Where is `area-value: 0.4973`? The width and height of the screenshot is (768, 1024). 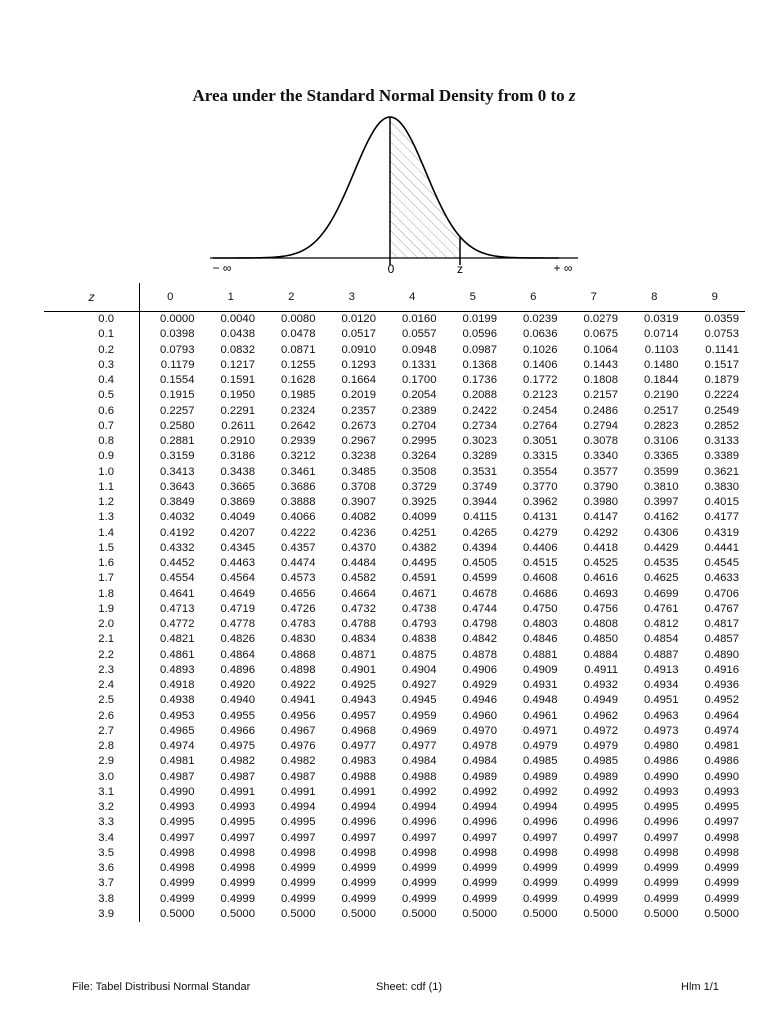 area-value: 0.4973 is located at coordinates (661, 730).